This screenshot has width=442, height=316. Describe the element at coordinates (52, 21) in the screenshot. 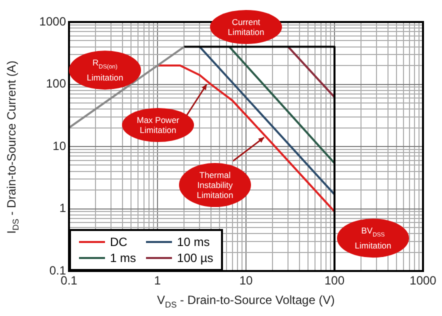

I see `y-tick-label: 1000` at that location.